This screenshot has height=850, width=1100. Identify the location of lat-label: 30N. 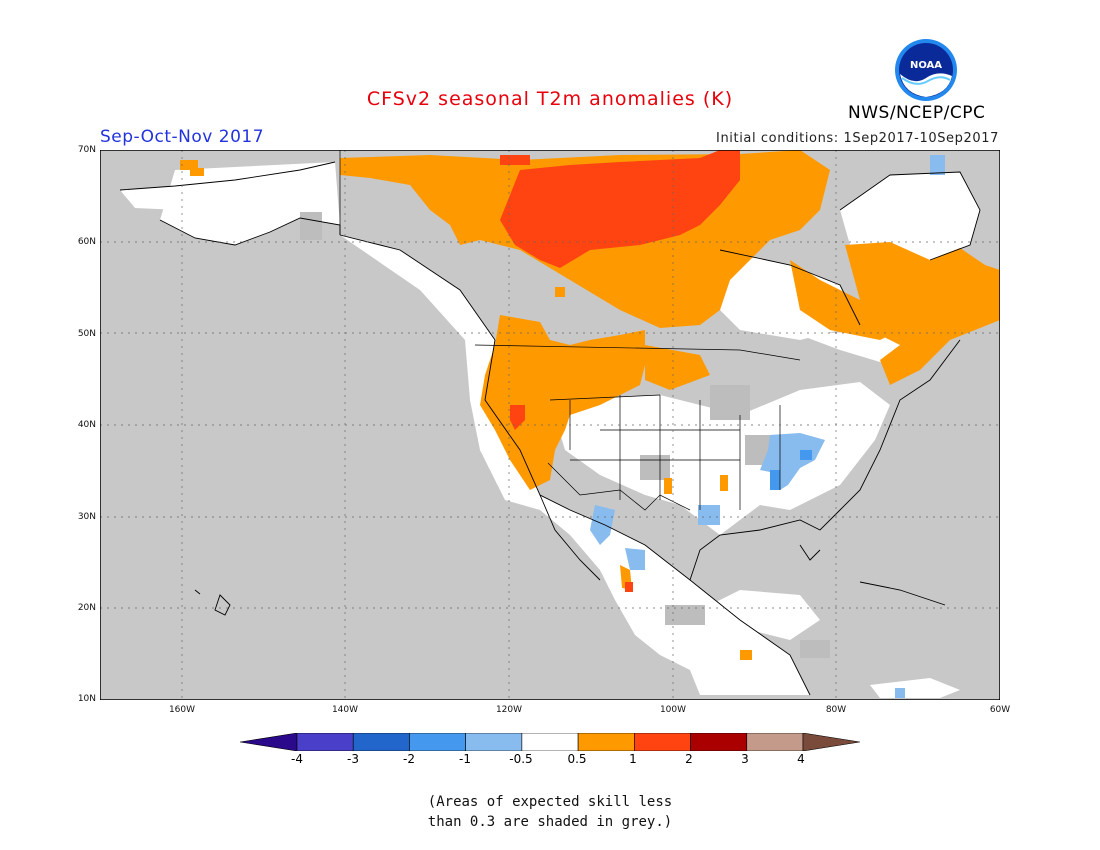
(86, 517).